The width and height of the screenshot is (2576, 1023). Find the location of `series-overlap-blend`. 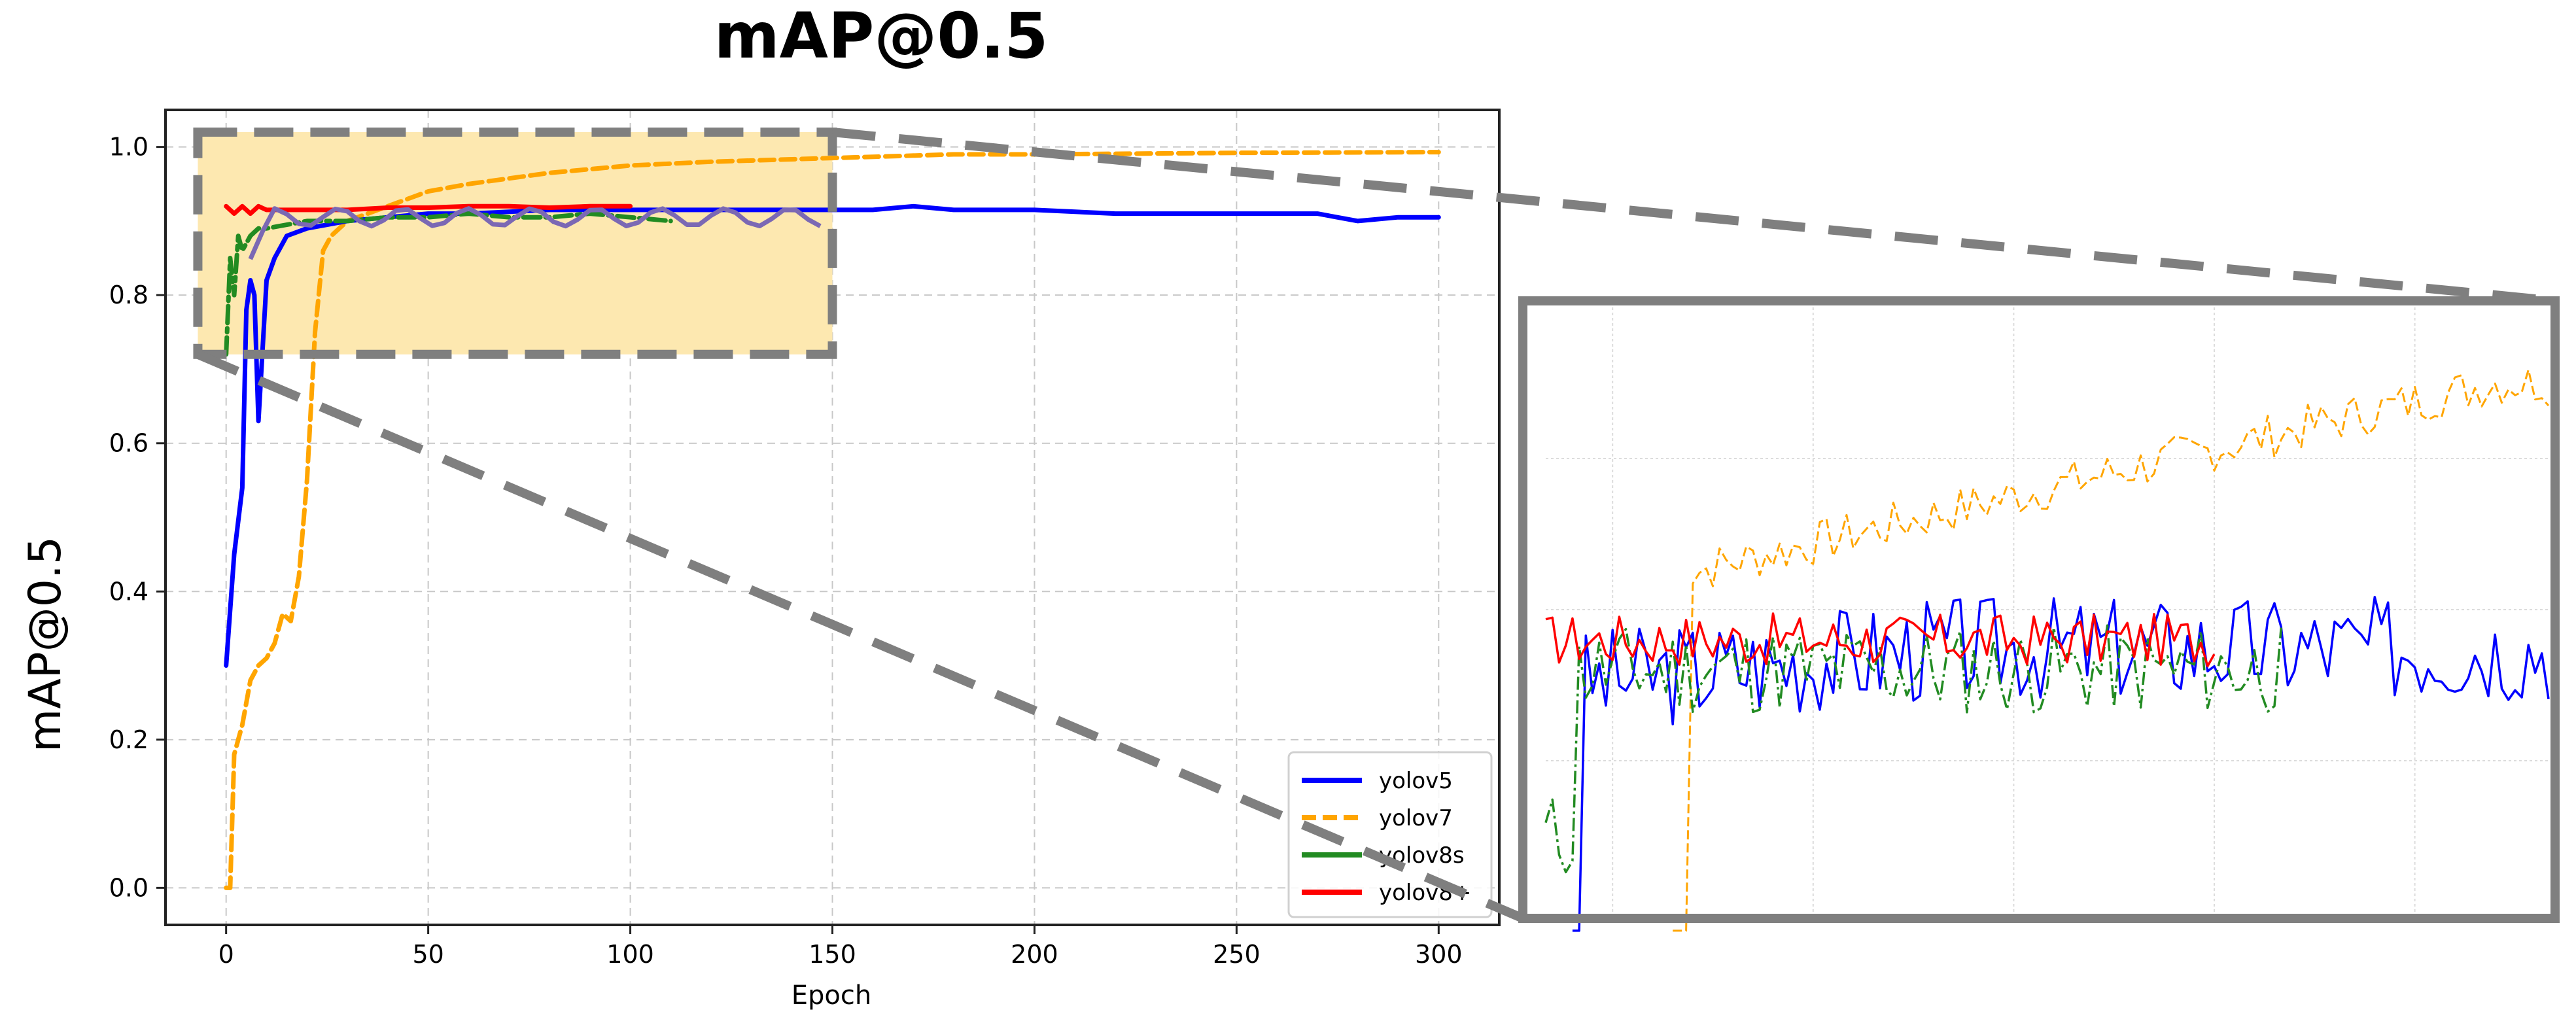

series-overlap-blend is located at coordinates (535, 233).